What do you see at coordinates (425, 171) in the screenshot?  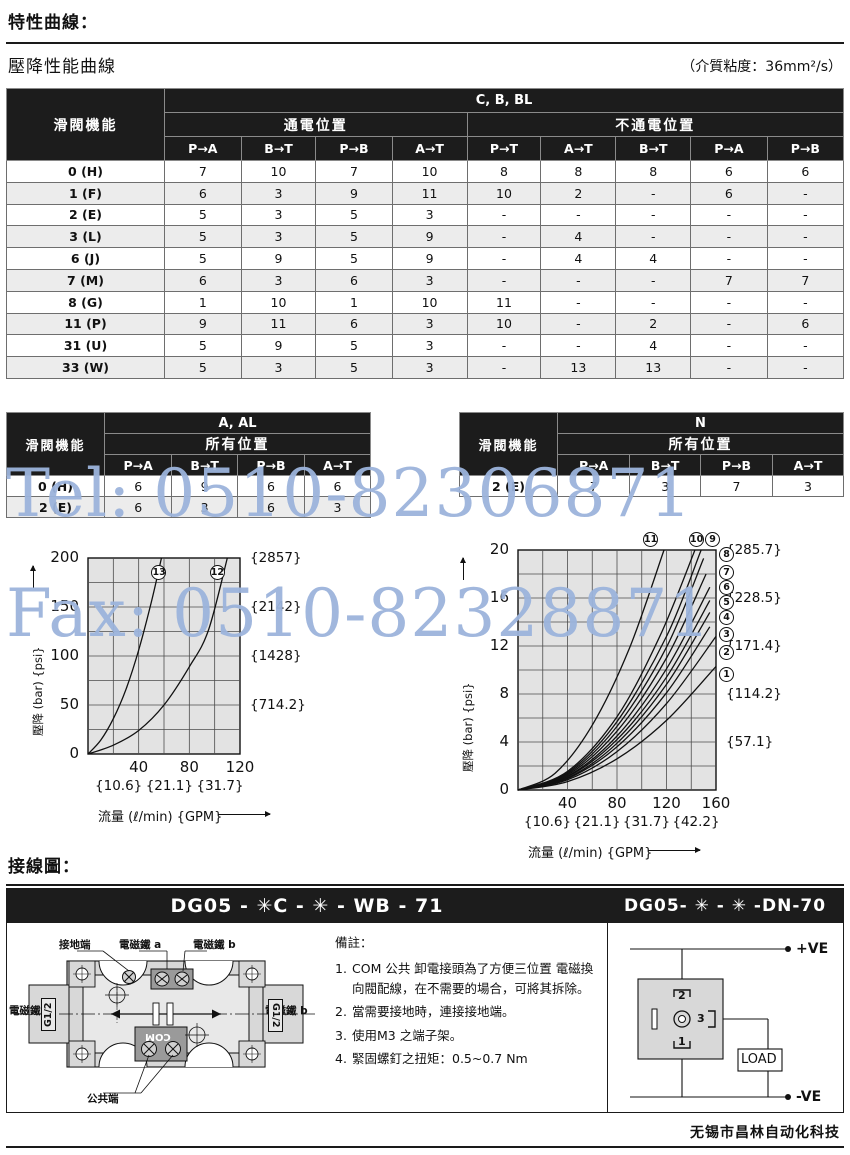 I see `table-row: 0 (H) 7 10 7 10 8 8 8 6 6` at bounding box center [425, 171].